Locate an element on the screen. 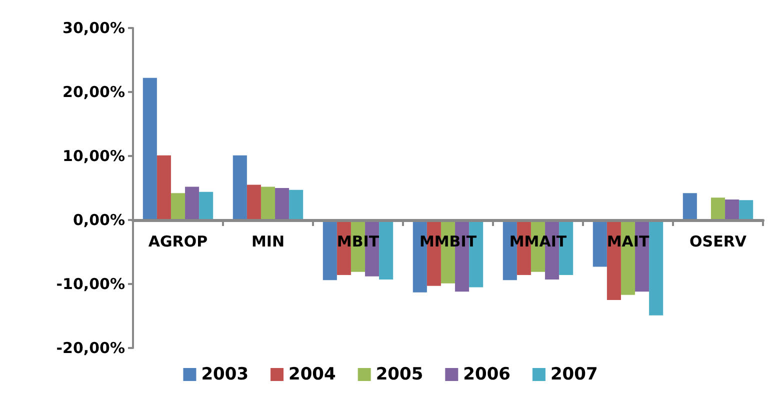 This screenshot has height=400, width=781. y-tick-label: 0,00% is located at coordinates (98, 220).